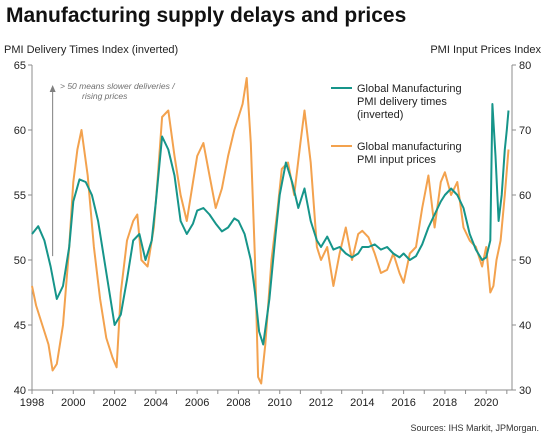 The width and height of the screenshot is (547, 443). What do you see at coordinates (525, 196) in the screenshot?
I see `right-tick-label: 60` at bounding box center [525, 196].